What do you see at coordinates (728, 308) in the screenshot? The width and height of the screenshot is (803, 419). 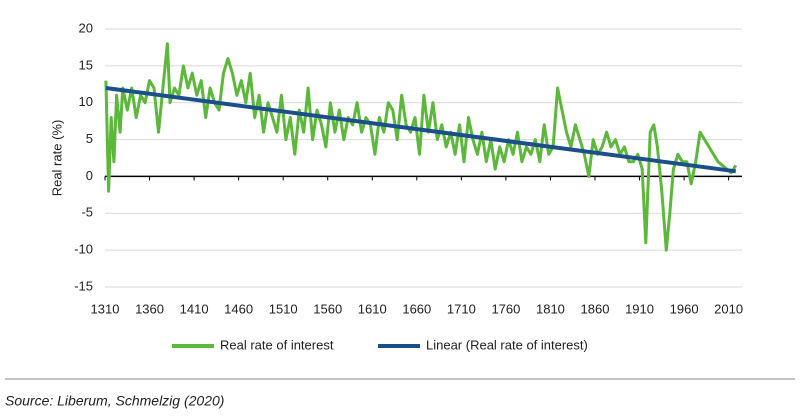 I see `x-tick-label: 2010` at bounding box center [728, 308].